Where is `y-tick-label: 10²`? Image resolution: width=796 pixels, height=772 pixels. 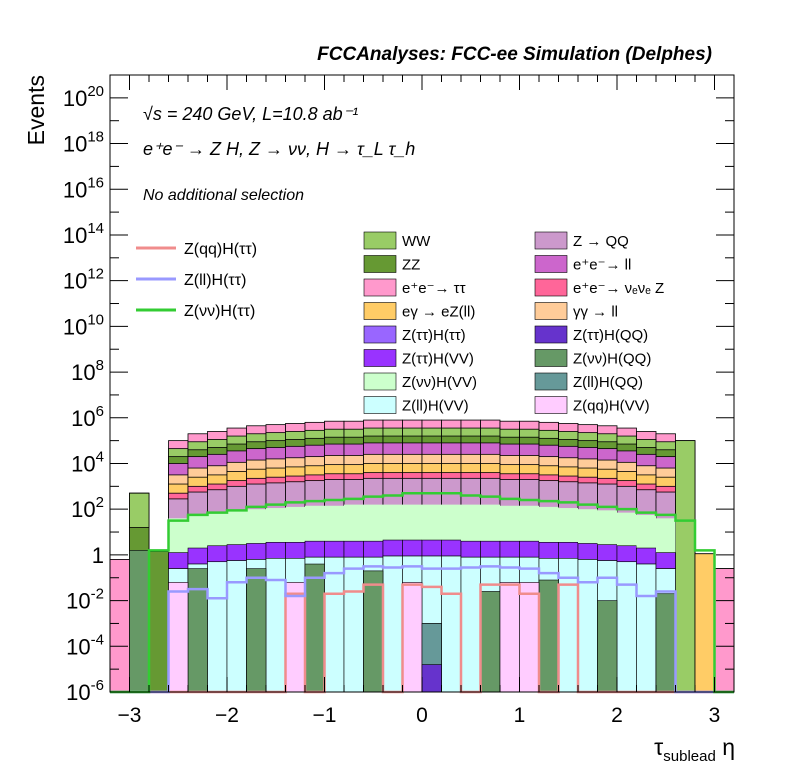
y-tick-label: 10² is located at coordinates (87, 508).